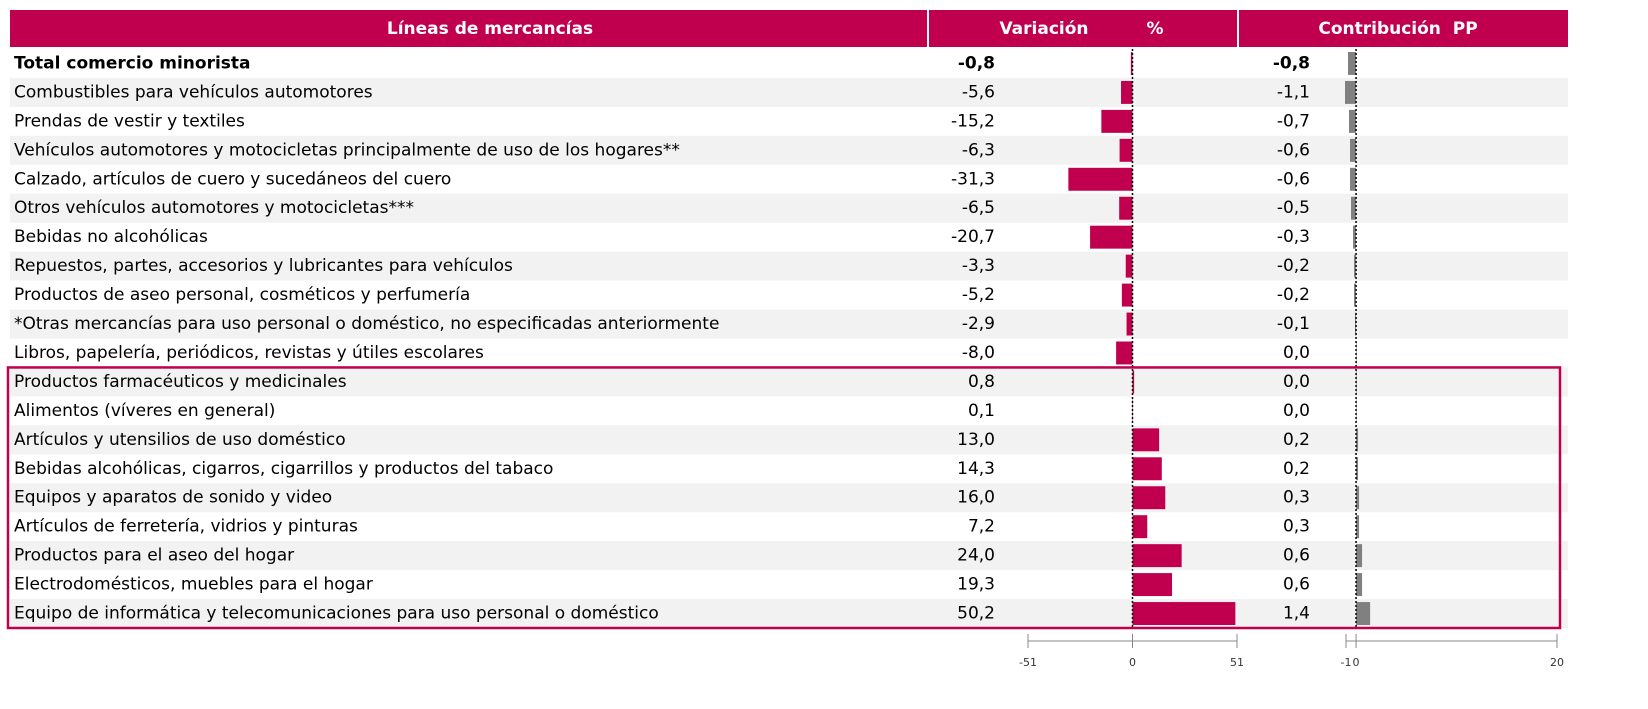 This screenshot has height=709, width=1648. What do you see at coordinates (1028, 662) in the screenshot?
I see `x-tick-label: -51` at bounding box center [1028, 662].